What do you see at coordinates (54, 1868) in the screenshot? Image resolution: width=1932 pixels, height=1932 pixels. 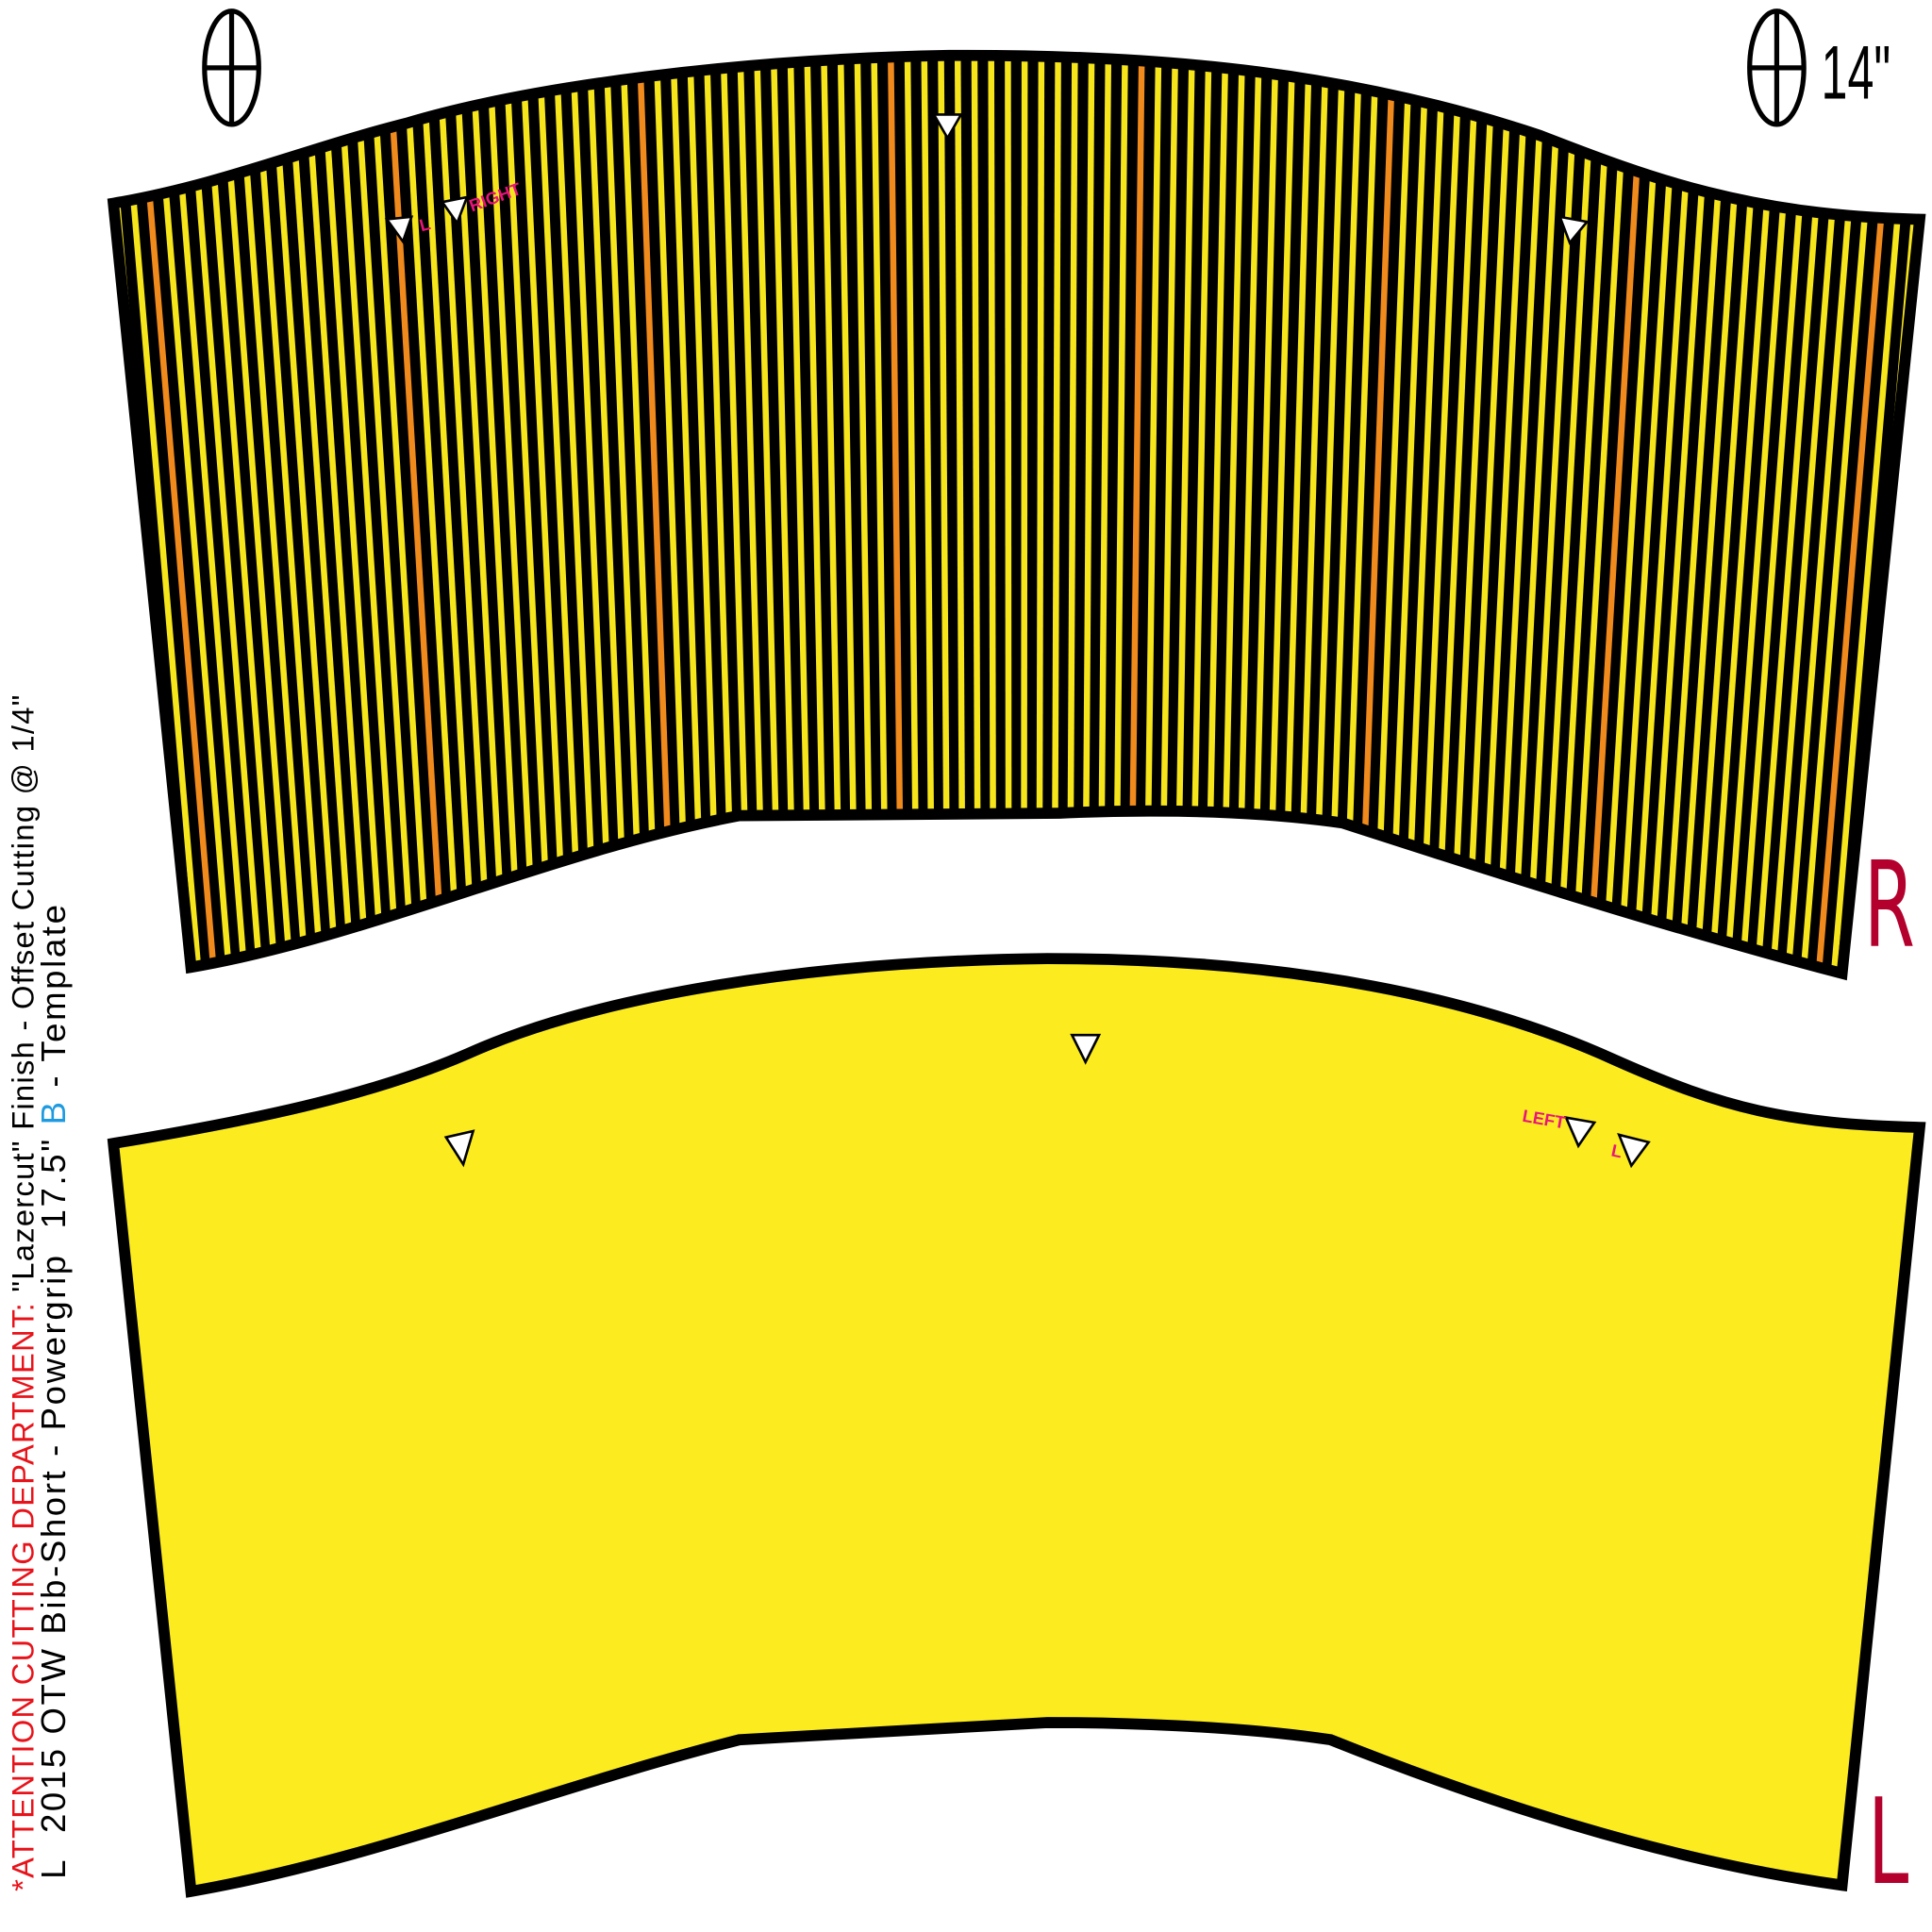 I see `size: L` at bounding box center [54, 1868].